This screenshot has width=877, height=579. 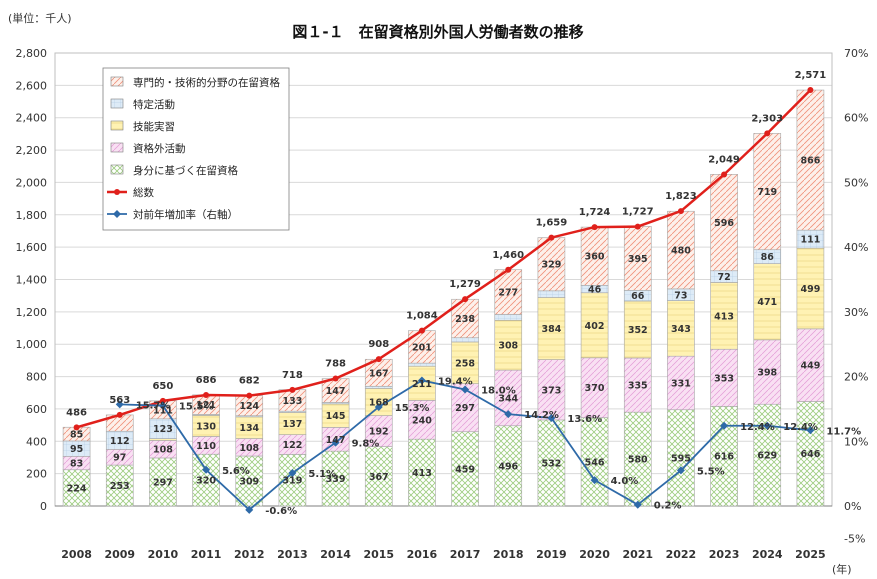 I want to click on bar-segment-label: 367, so click(x=379, y=477).